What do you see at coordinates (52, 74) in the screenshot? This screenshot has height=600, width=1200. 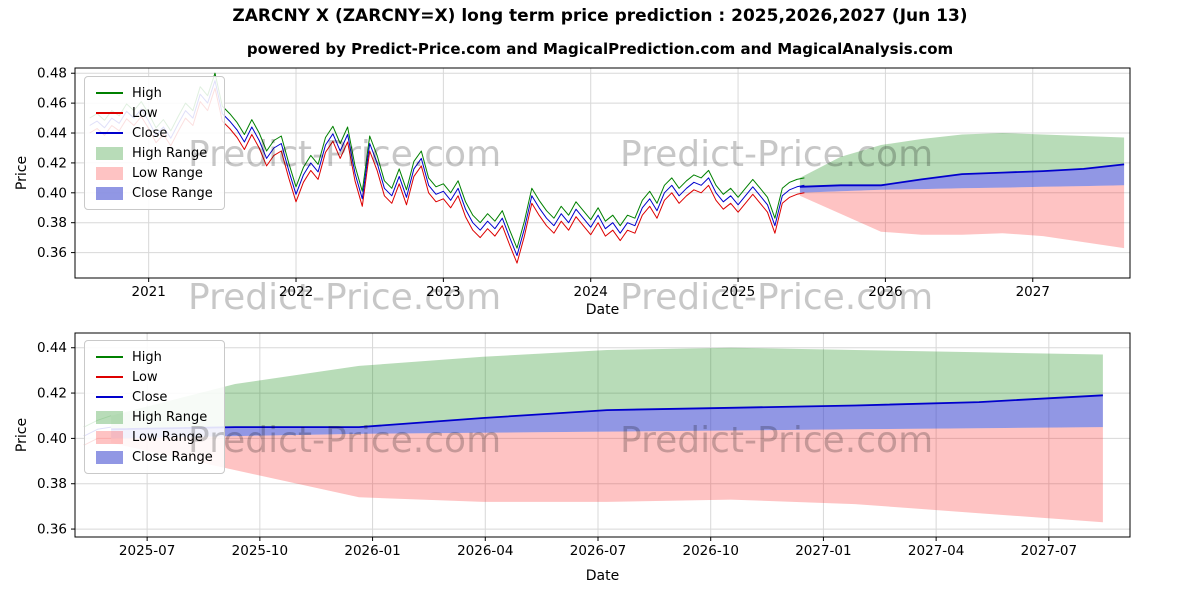 I see `y-tick-label: 0.48` at bounding box center [52, 74].